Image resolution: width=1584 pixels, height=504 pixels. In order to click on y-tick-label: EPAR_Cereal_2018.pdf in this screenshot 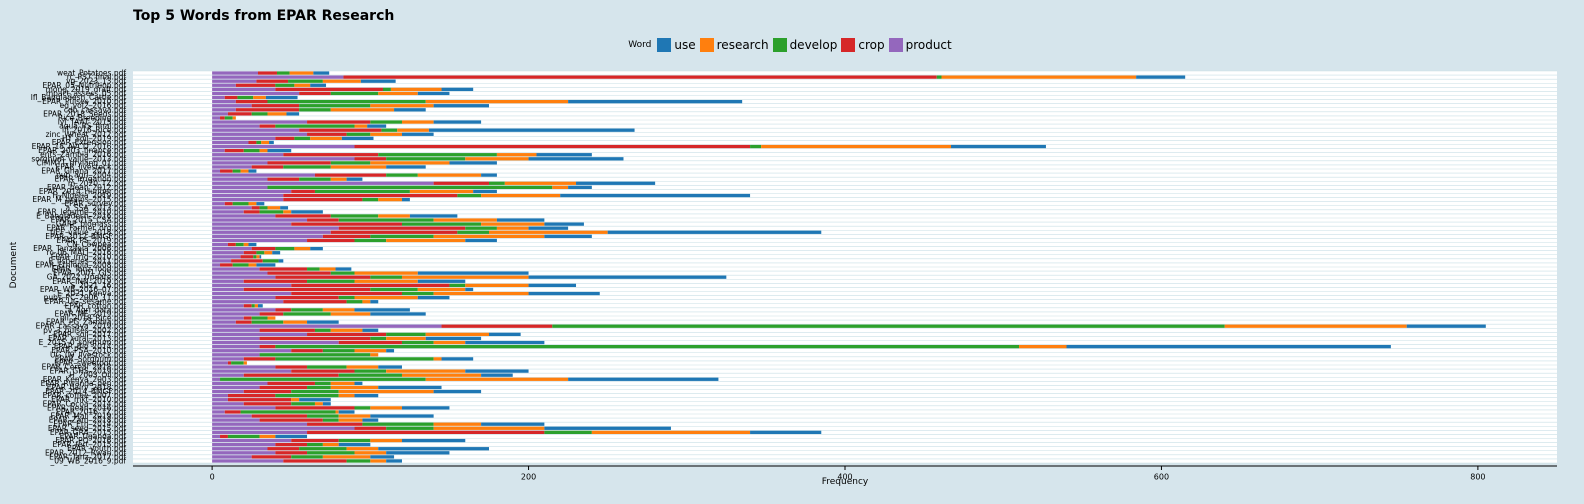, I will do `click(84, 367)`.